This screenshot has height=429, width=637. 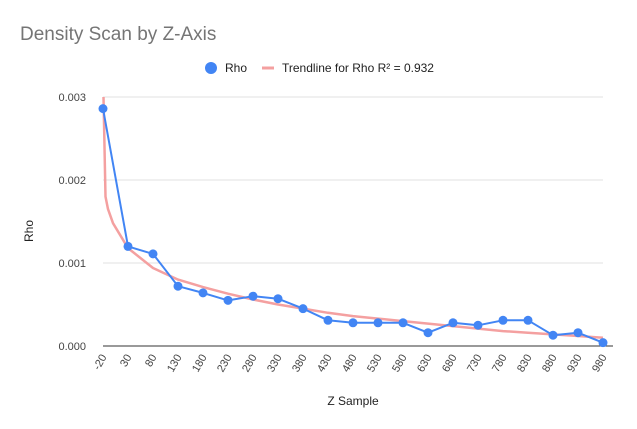 I want to click on legend: Rho Trendline for Rho R² = 0.932, so click(x=319, y=68).